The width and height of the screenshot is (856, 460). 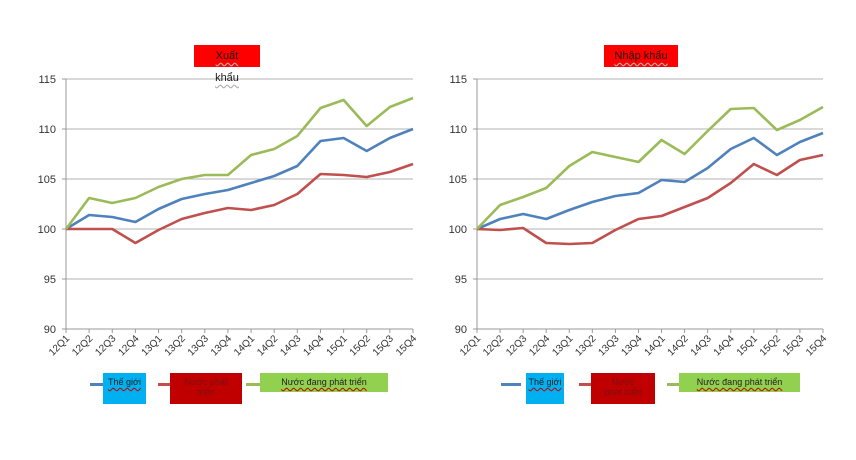 I want to click on chart-title: Nhập khẩu, so click(x=641, y=56).